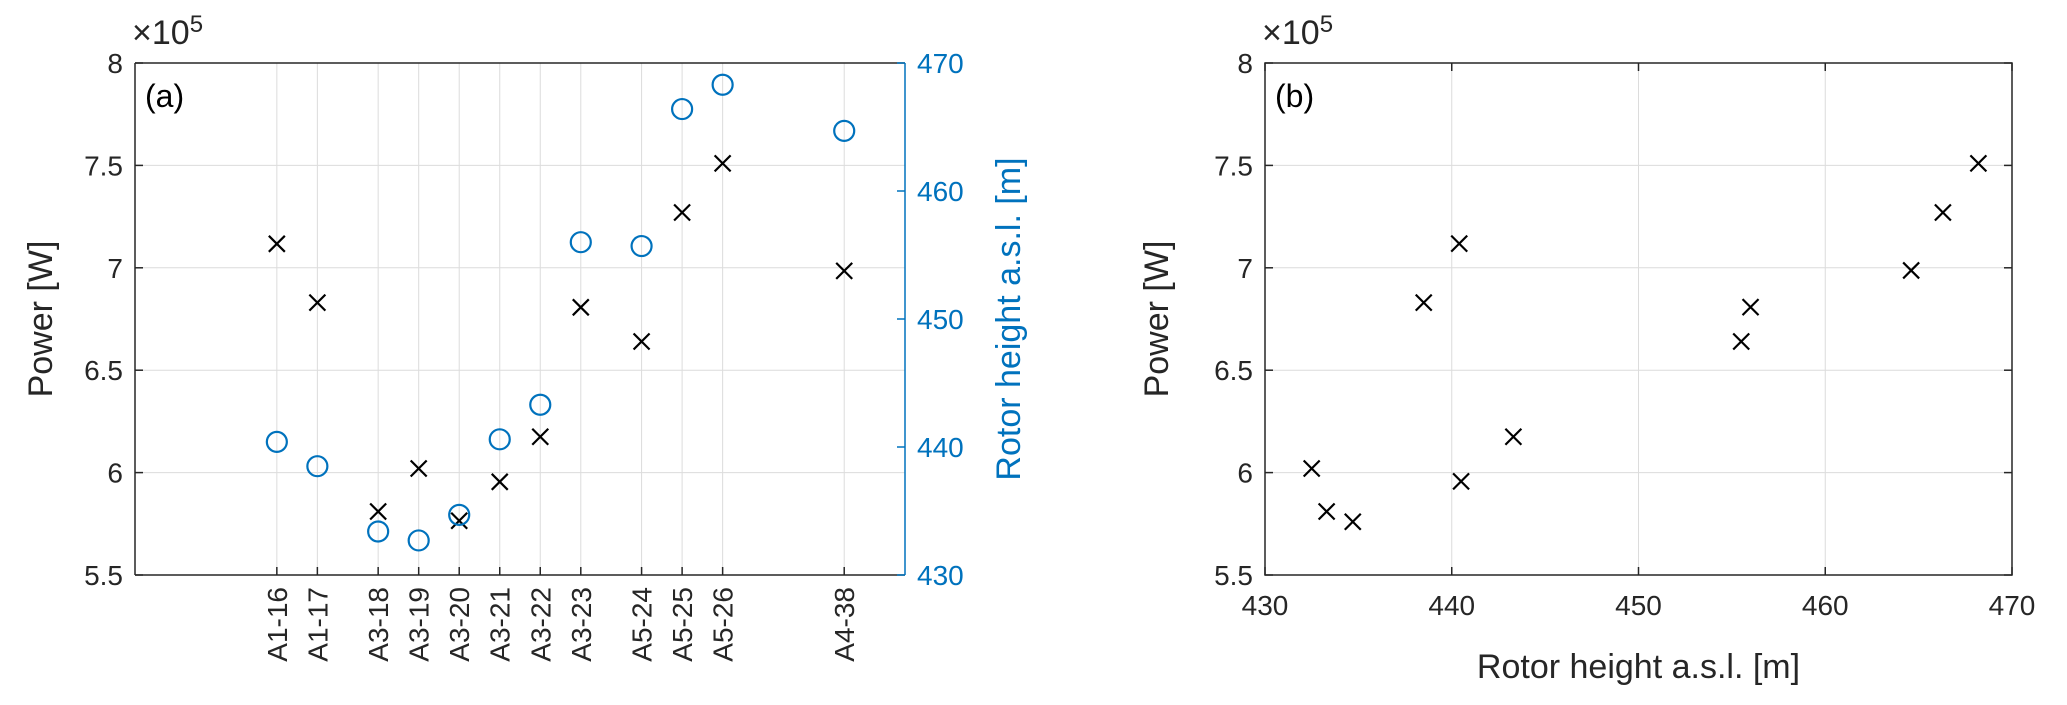 The height and width of the screenshot is (705, 2067). I want to click on panel-b-ytick-label: 8, so click(1245, 63).